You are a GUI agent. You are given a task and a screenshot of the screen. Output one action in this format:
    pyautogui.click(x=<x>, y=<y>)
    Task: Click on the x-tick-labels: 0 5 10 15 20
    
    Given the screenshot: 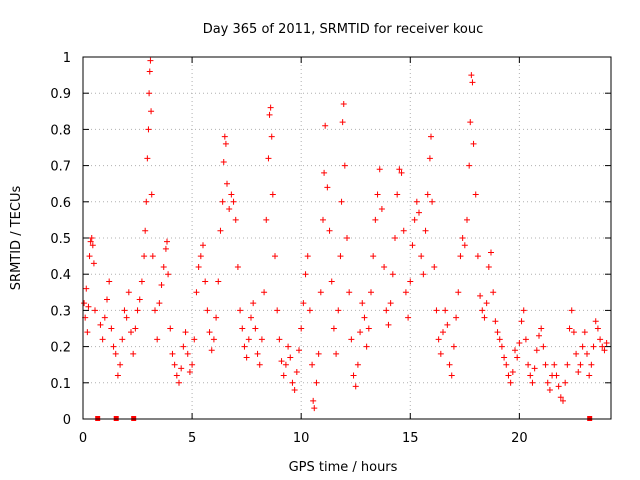 What is the action you would take?
    pyautogui.click(x=303, y=438)
    